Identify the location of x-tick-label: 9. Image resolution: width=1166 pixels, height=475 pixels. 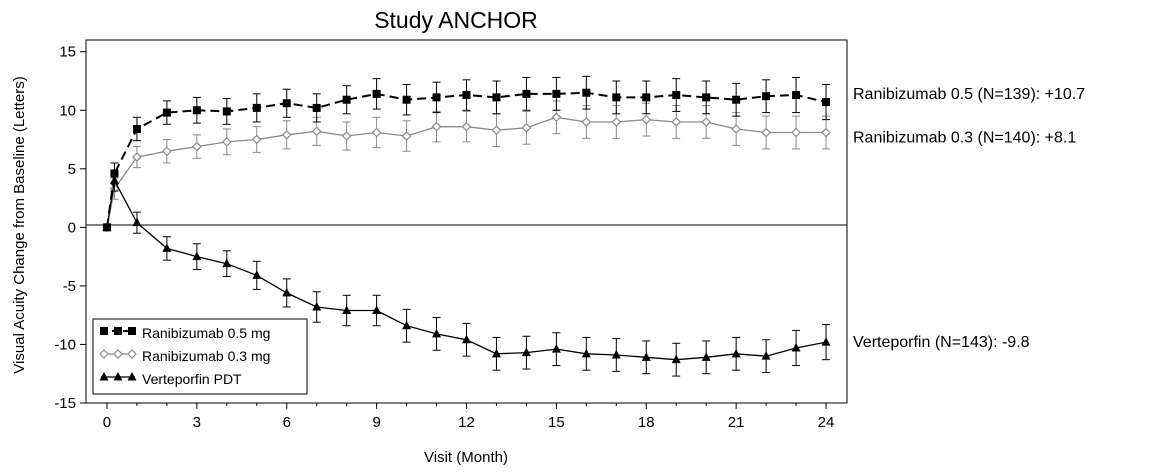
(376, 422).